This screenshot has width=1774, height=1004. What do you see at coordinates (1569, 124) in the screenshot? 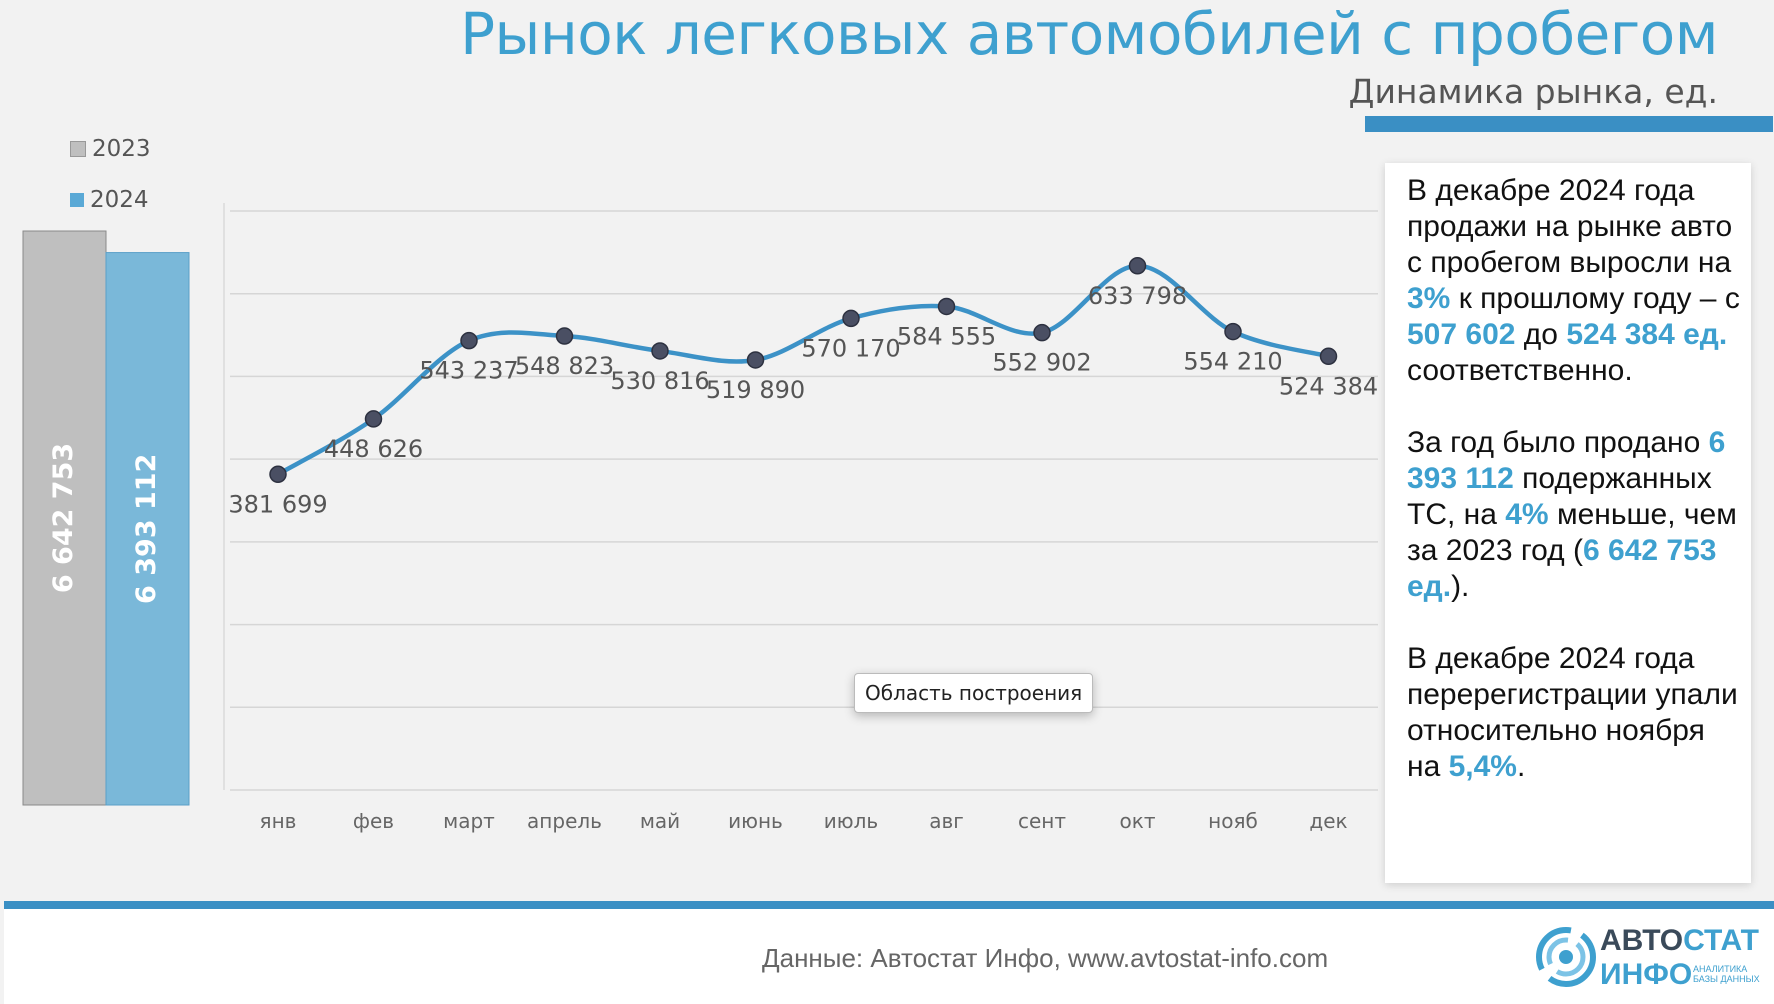
I see `subtitle-accent-bar` at bounding box center [1569, 124].